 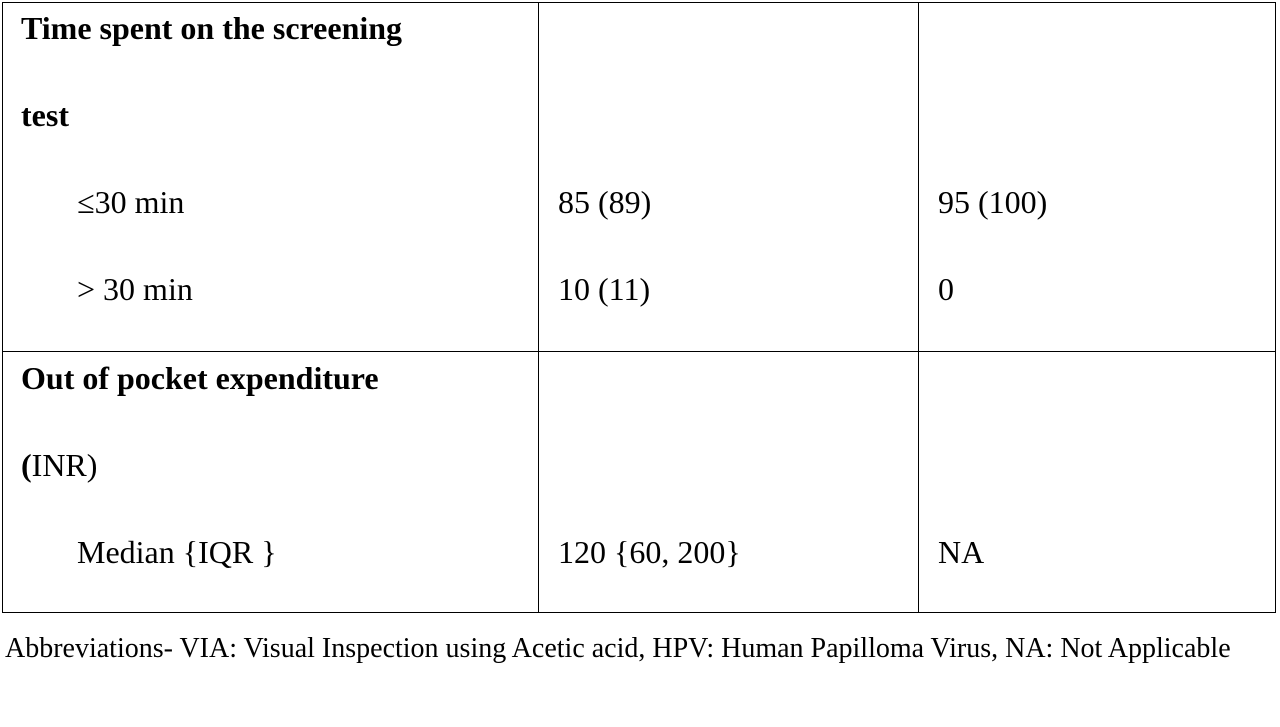 I want to click on cell: 85 (89), so click(x=605, y=202).